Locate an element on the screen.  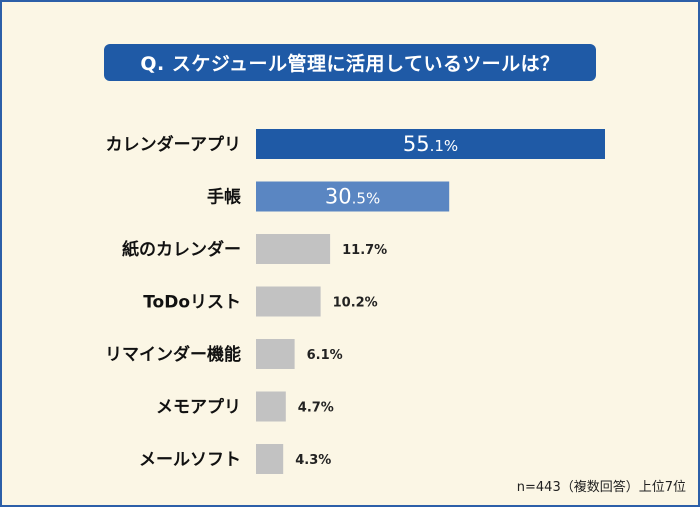
value-decimal: .5% is located at coordinates (366, 199).